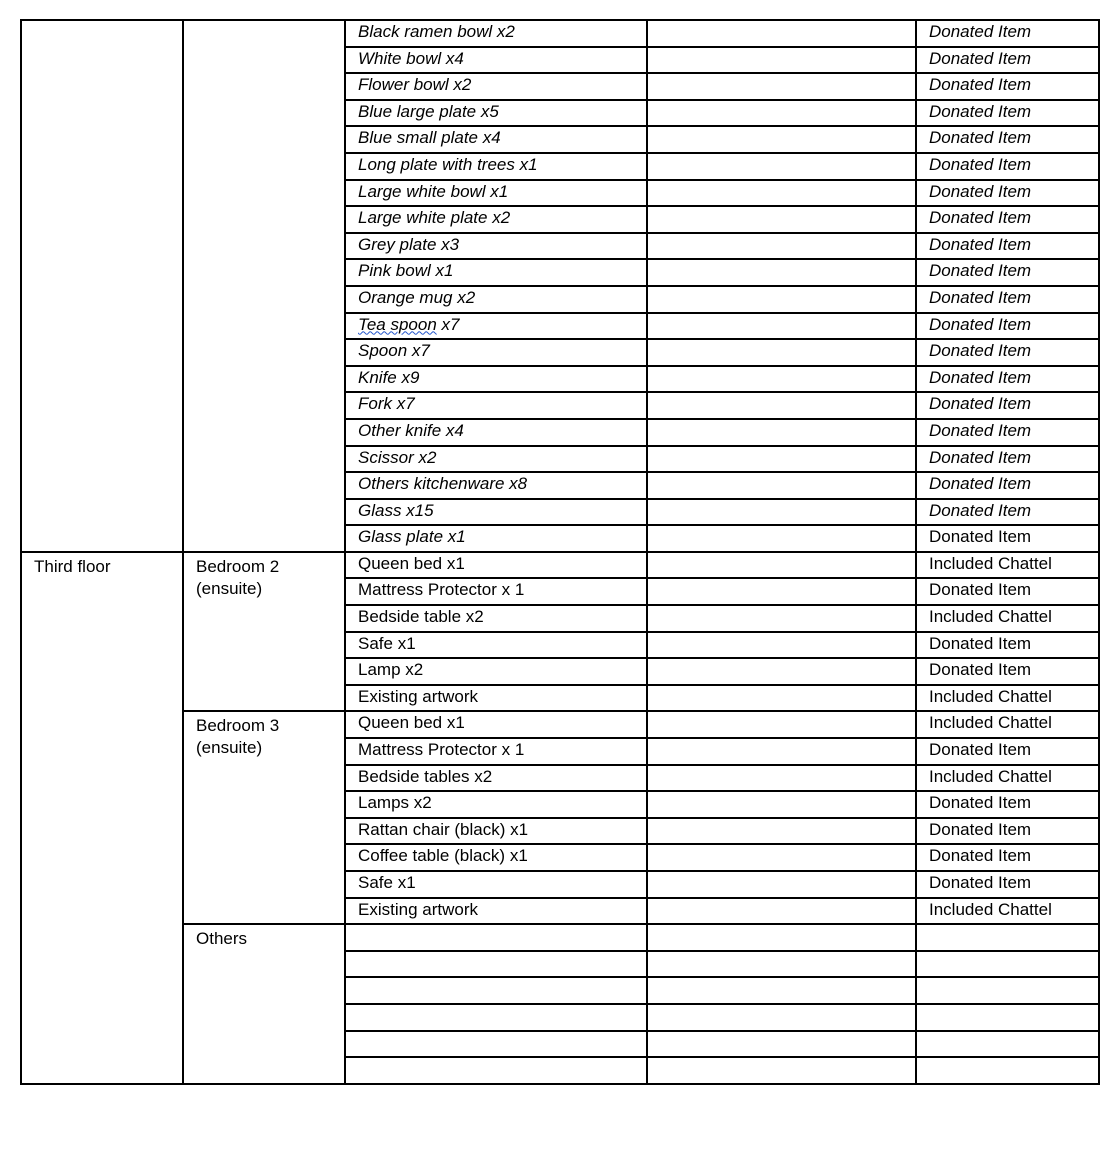 Image resolution: width=1102 pixels, height=1174 pixels. I want to click on item-cell: Blue large plate x5, so click(496, 113).